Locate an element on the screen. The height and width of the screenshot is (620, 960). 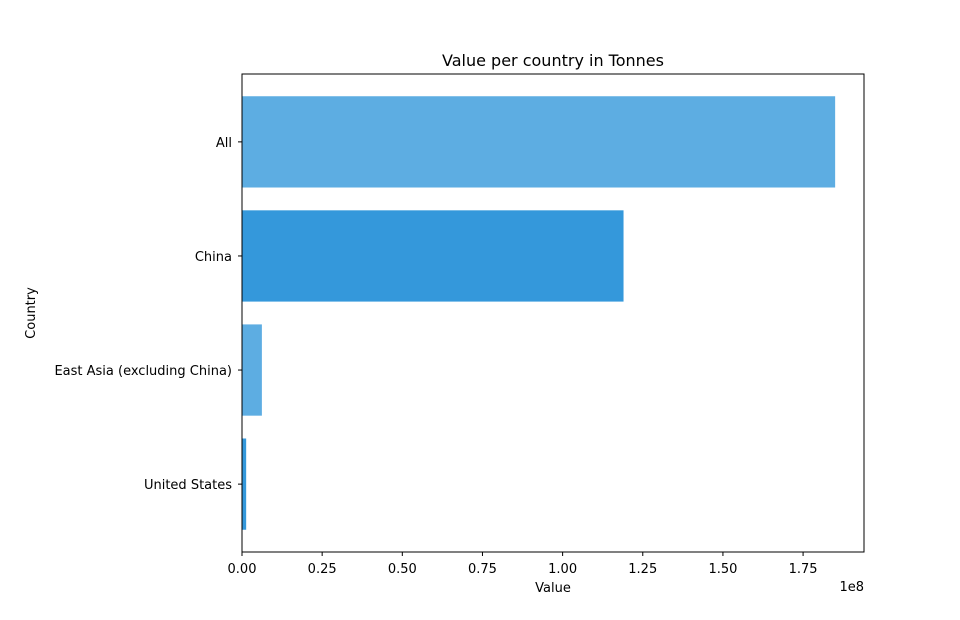
x-tick-label: 1.25 is located at coordinates (642, 569).